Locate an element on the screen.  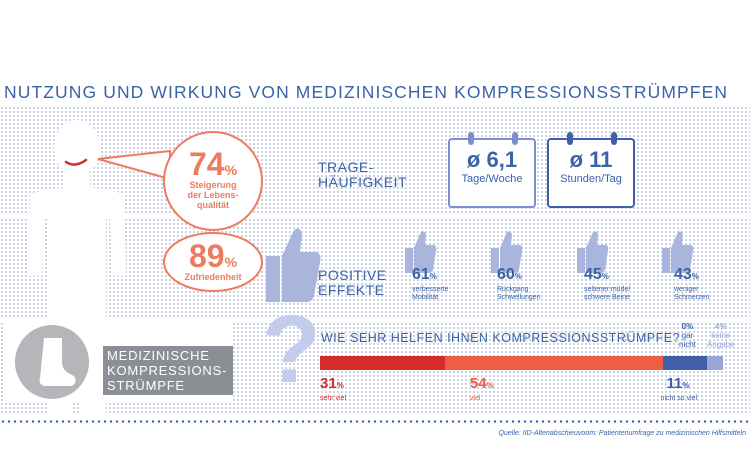
effect-3-number: 45 is located at coordinates (593, 274).